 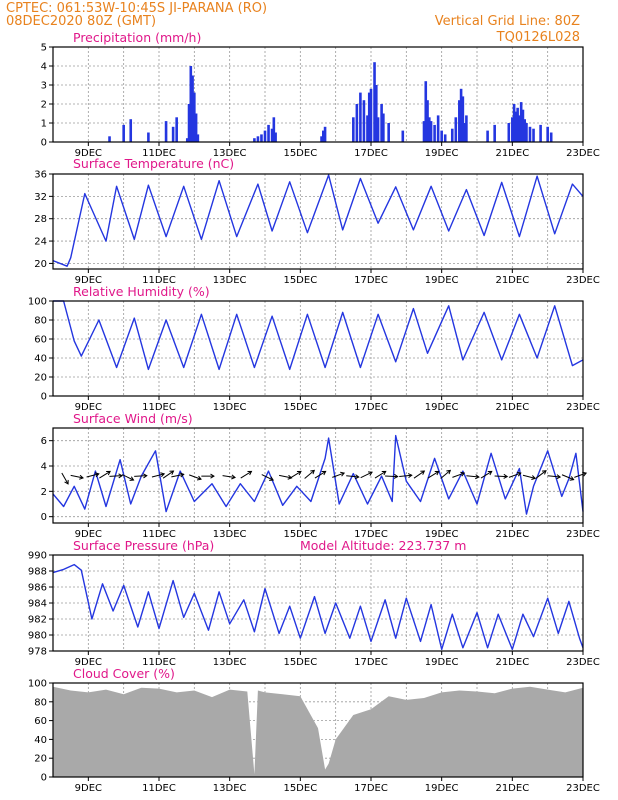 What do you see at coordinates (318, 220) in the screenshot?
I see `temp-line` at bounding box center [318, 220].